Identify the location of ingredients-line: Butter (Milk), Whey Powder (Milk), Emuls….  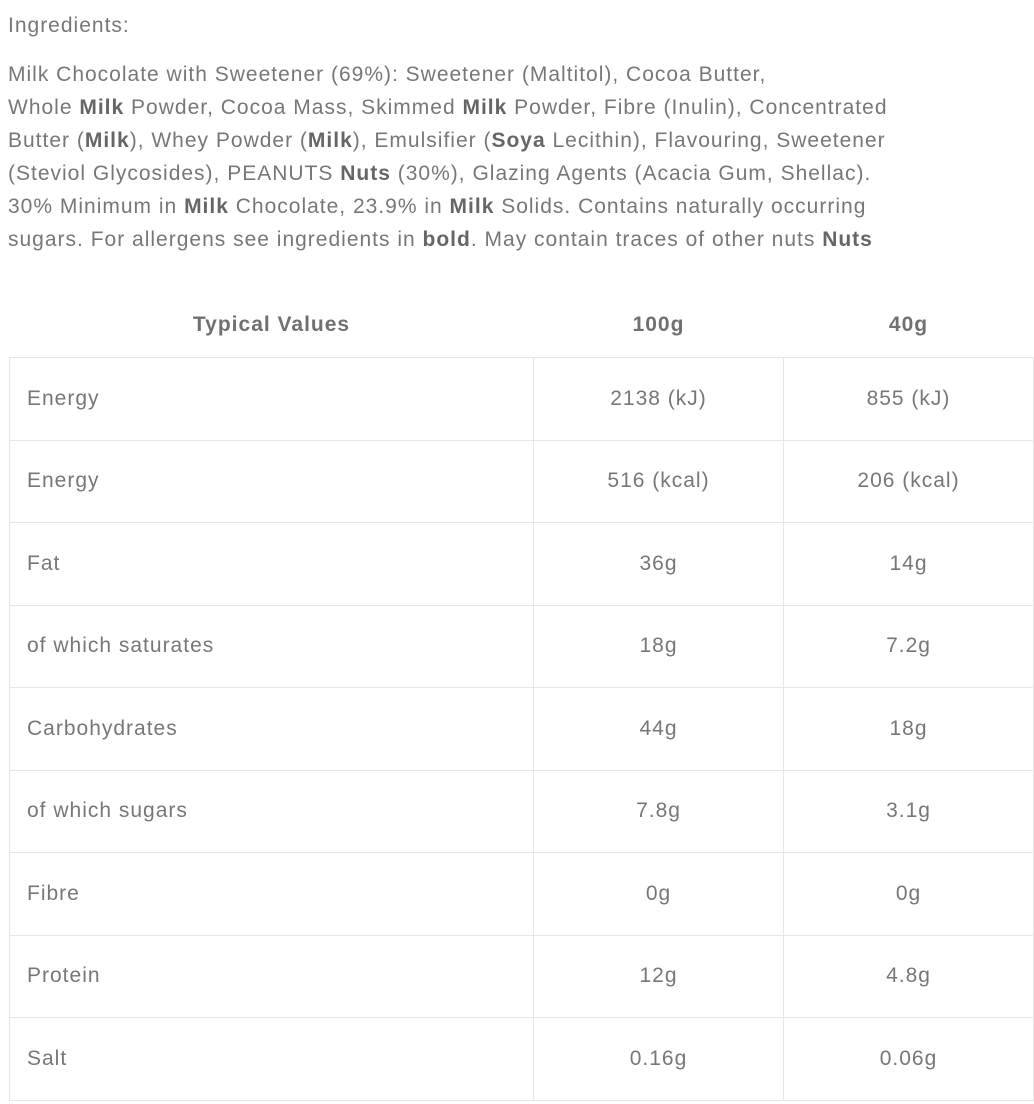
(448, 140).